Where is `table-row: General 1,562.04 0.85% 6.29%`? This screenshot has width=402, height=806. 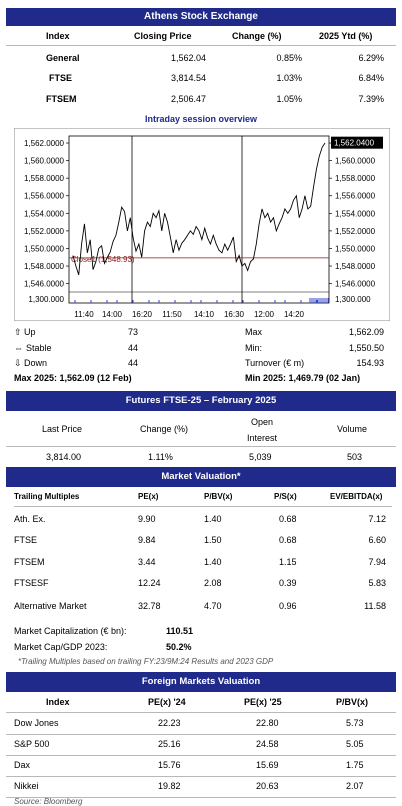 table-row: General 1,562.04 0.85% 6.29% is located at coordinates (201, 59).